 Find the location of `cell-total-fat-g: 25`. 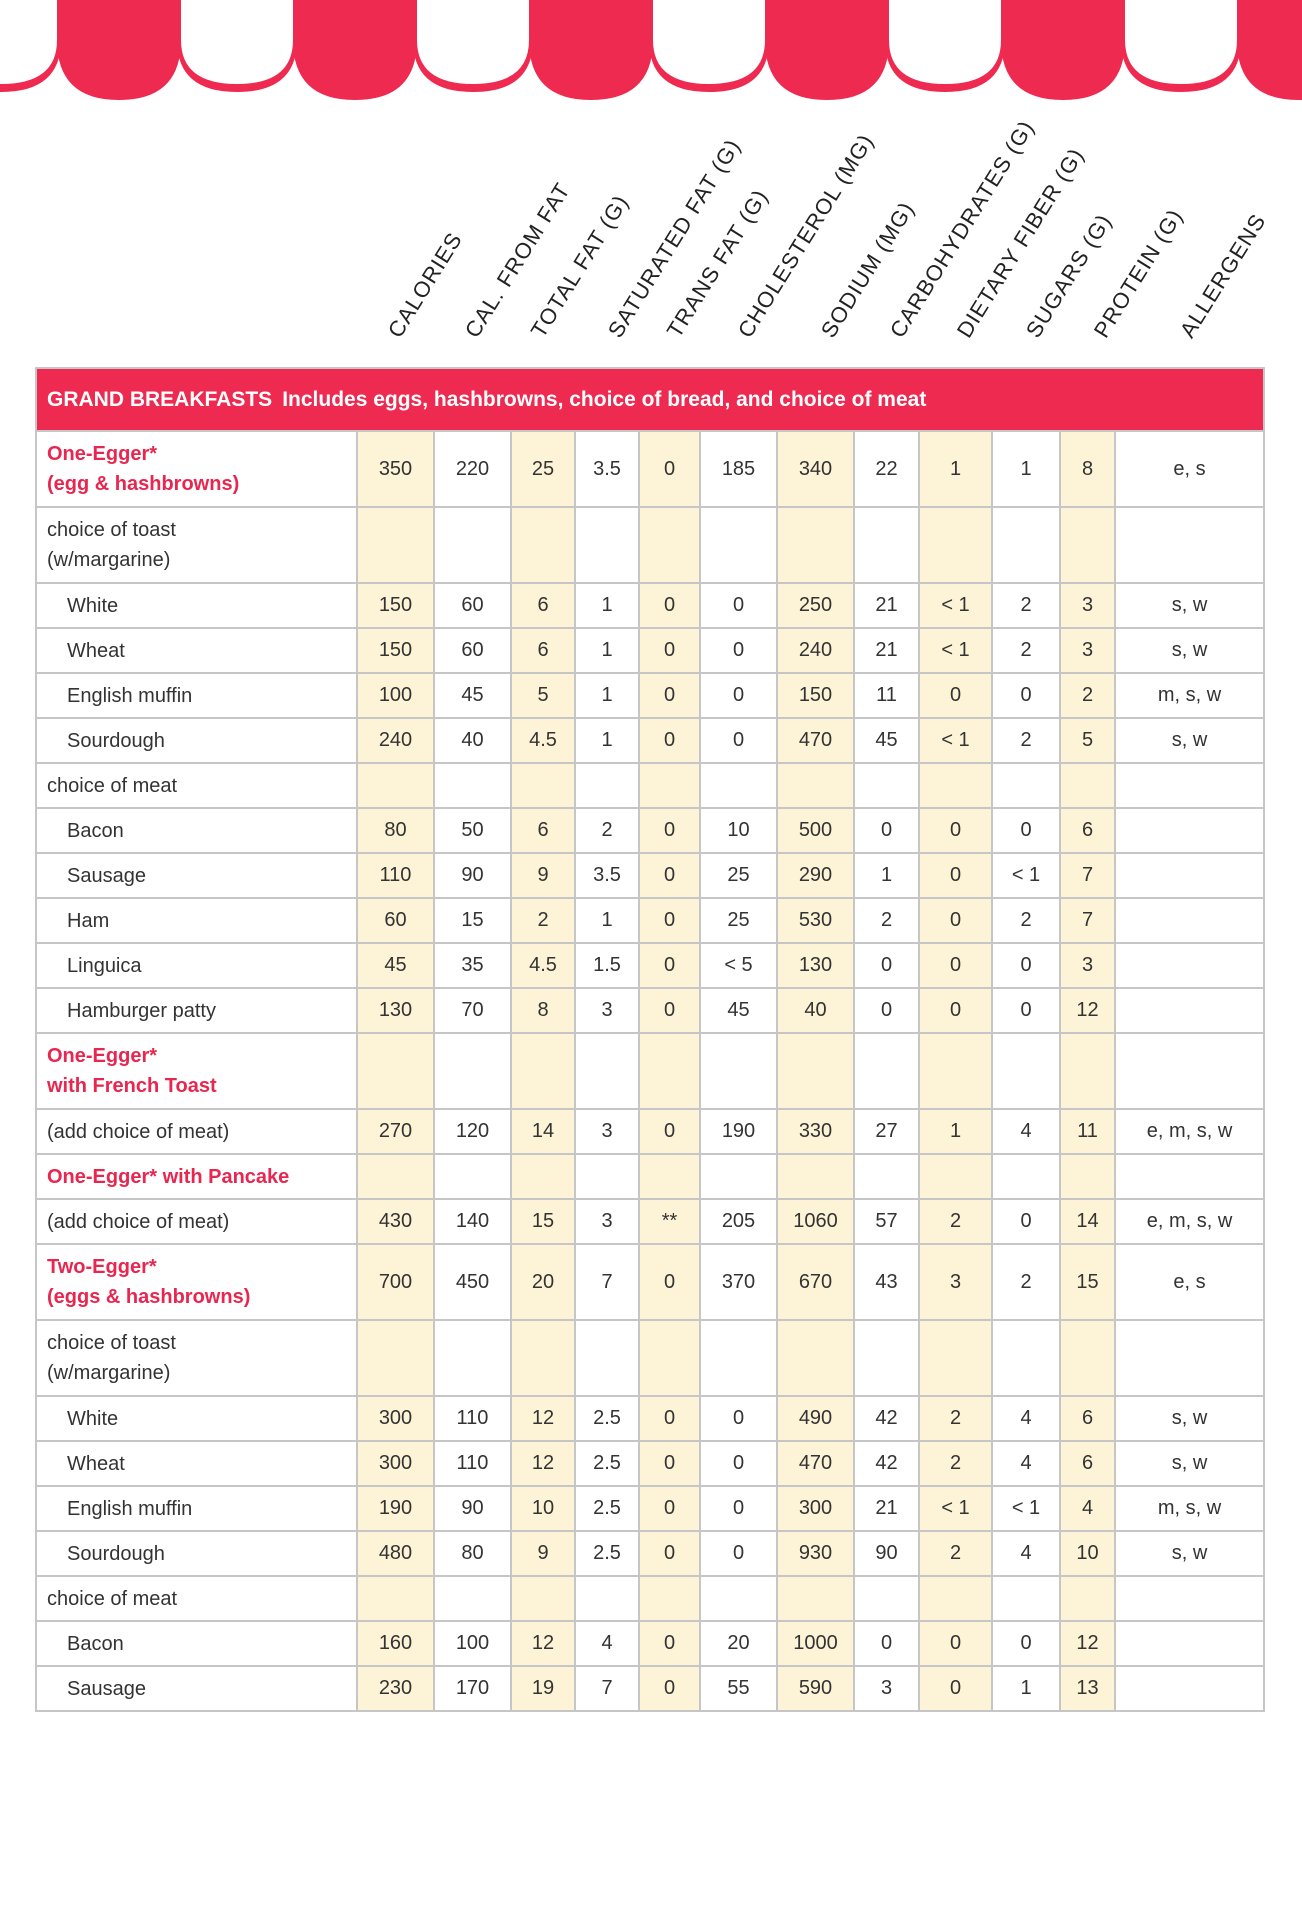

cell-total-fat-g: 25 is located at coordinates (543, 469).